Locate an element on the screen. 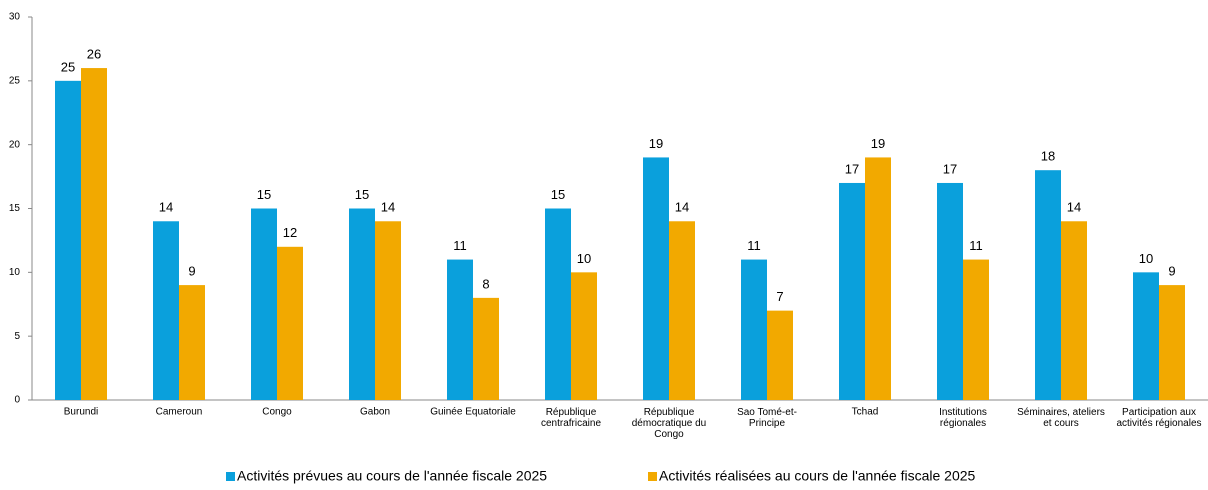  y-tick-label: 20 is located at coordinates (15, 144).